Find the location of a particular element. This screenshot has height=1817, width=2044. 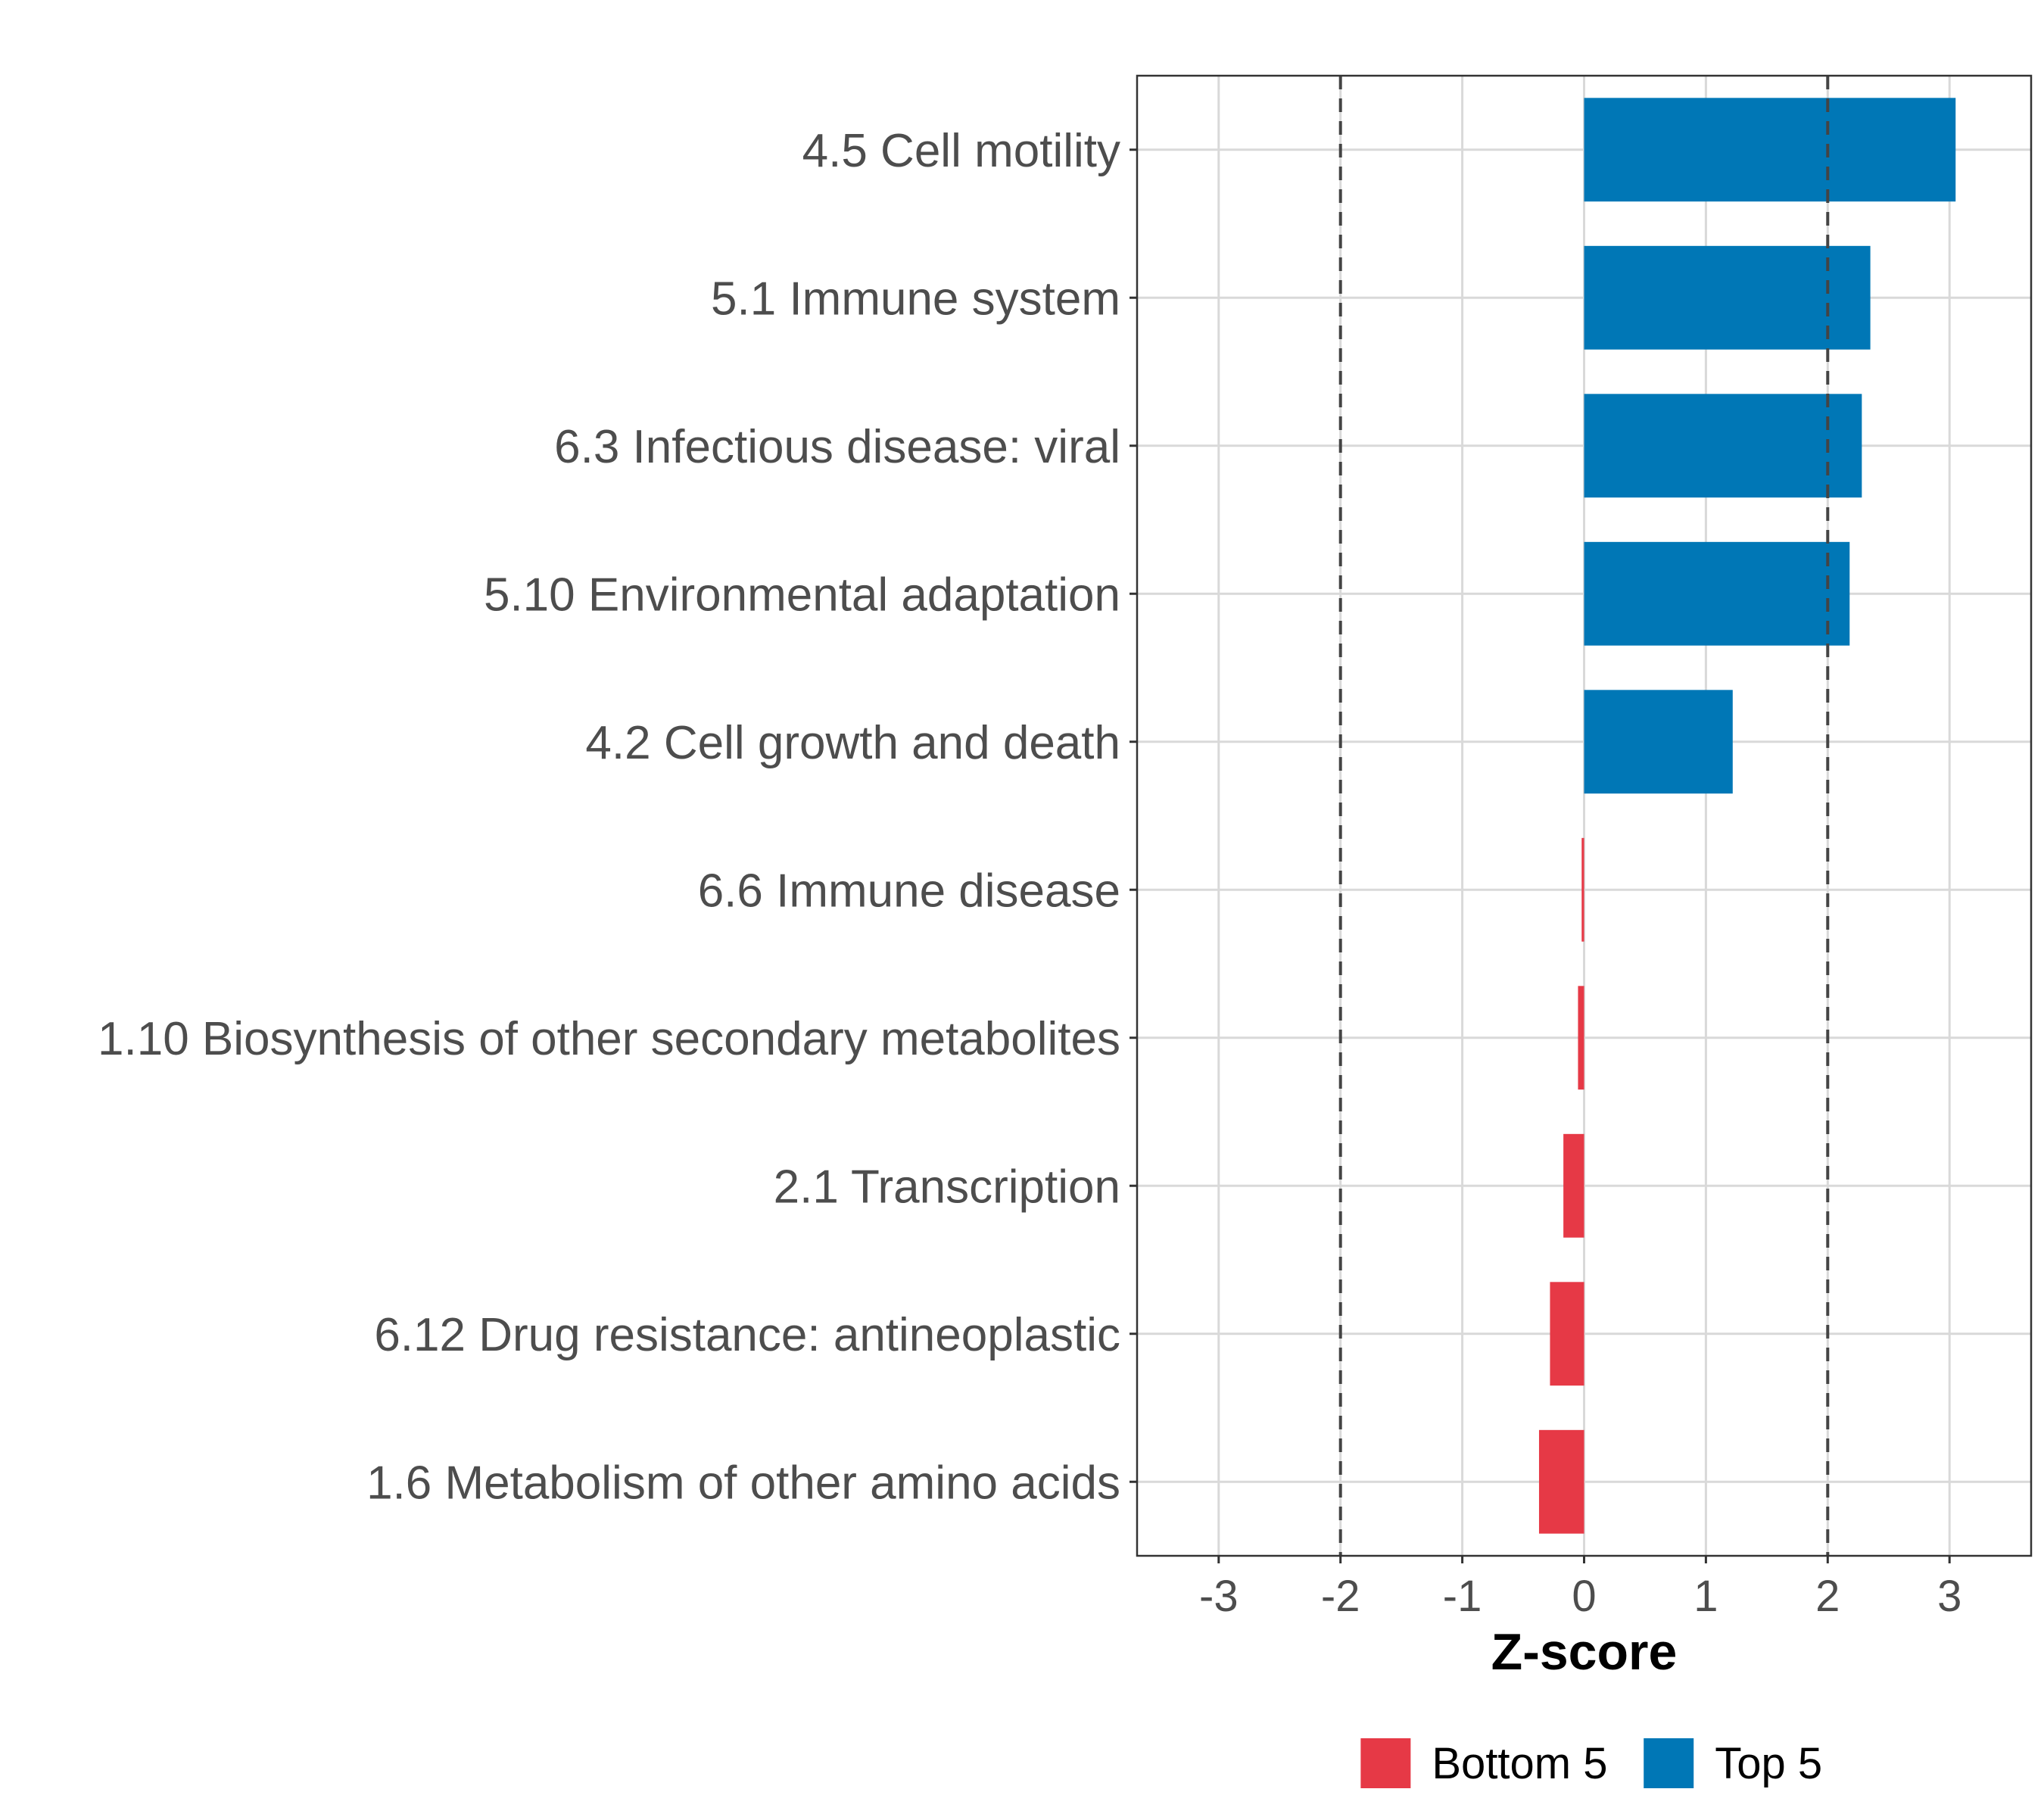

x-tick-label: 0 is located at coordinates (1584, 1596).